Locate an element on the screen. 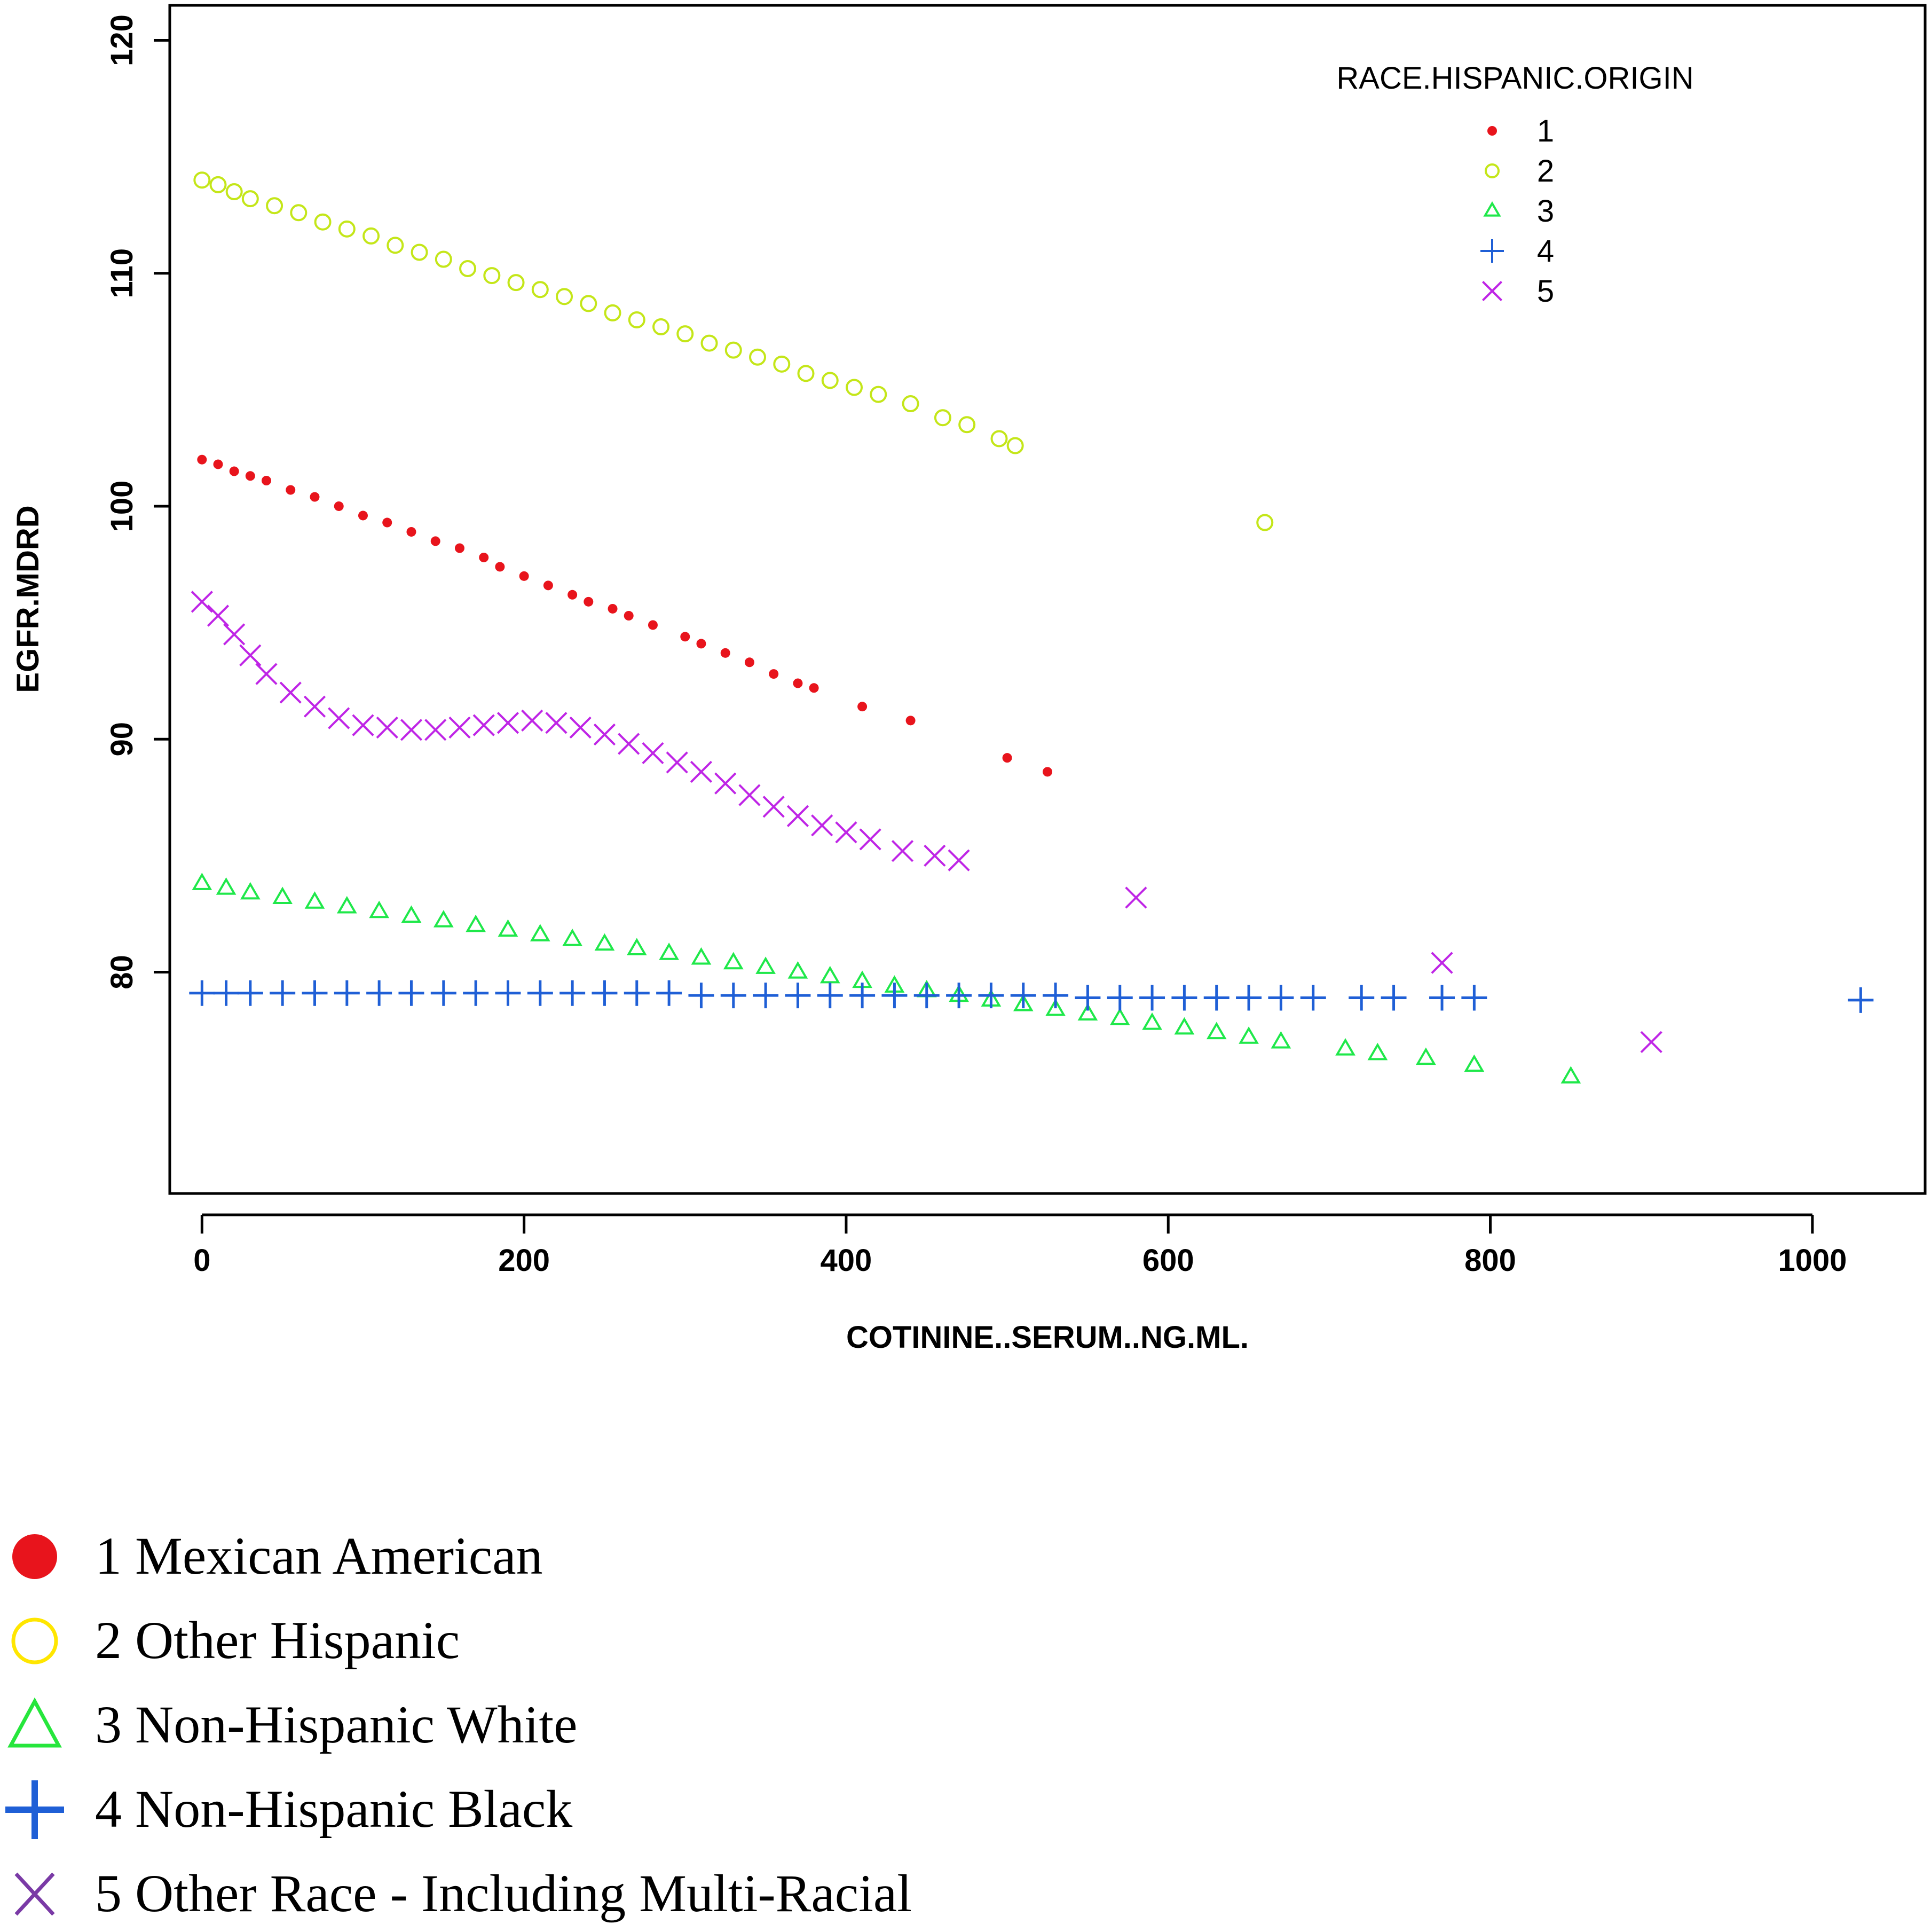  y-tick-label: 80 is located at coordinates (122, 972).